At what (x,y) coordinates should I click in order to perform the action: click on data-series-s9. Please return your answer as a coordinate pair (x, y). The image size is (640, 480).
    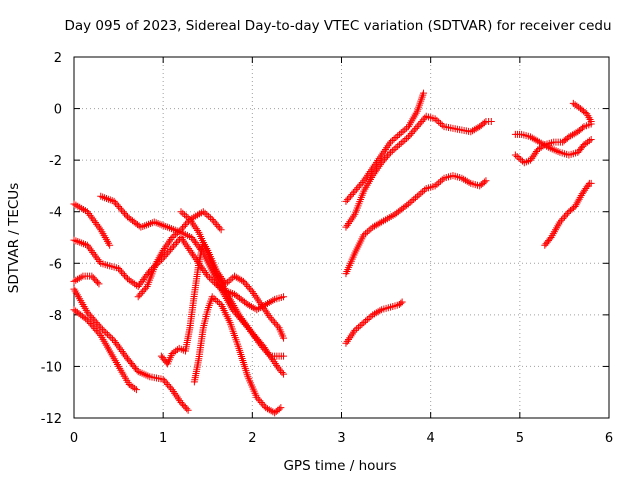
    Looking at the image, I should click on (222, 303).